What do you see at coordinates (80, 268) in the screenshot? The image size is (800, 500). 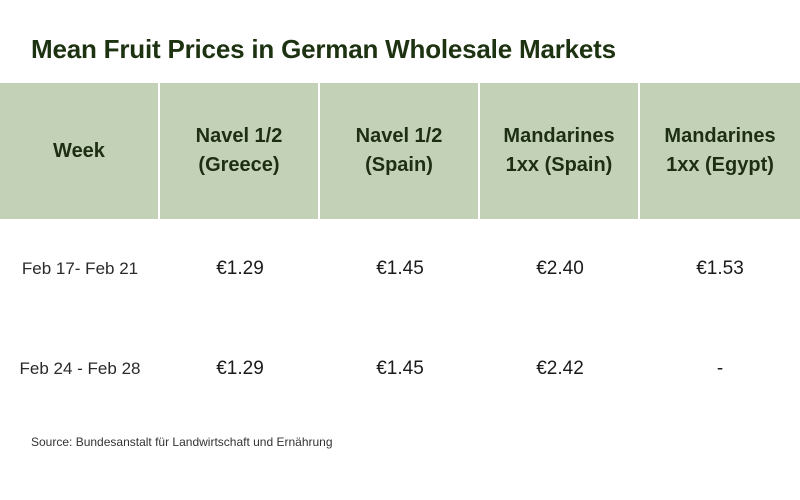 I see `week-cell: Feb 17- Feb 21` at bounding box center [80, 268].